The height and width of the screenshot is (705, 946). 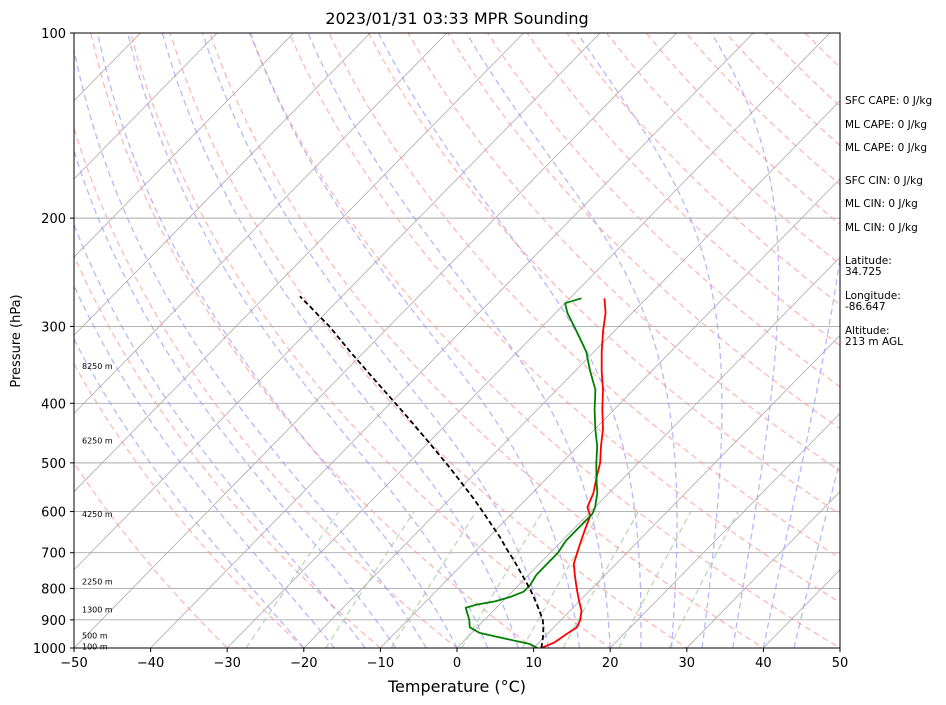 What do you see at coordinates (95, 636) in the screenshot?
I see `height-label: 500 m` at bounding box center [95, 636].